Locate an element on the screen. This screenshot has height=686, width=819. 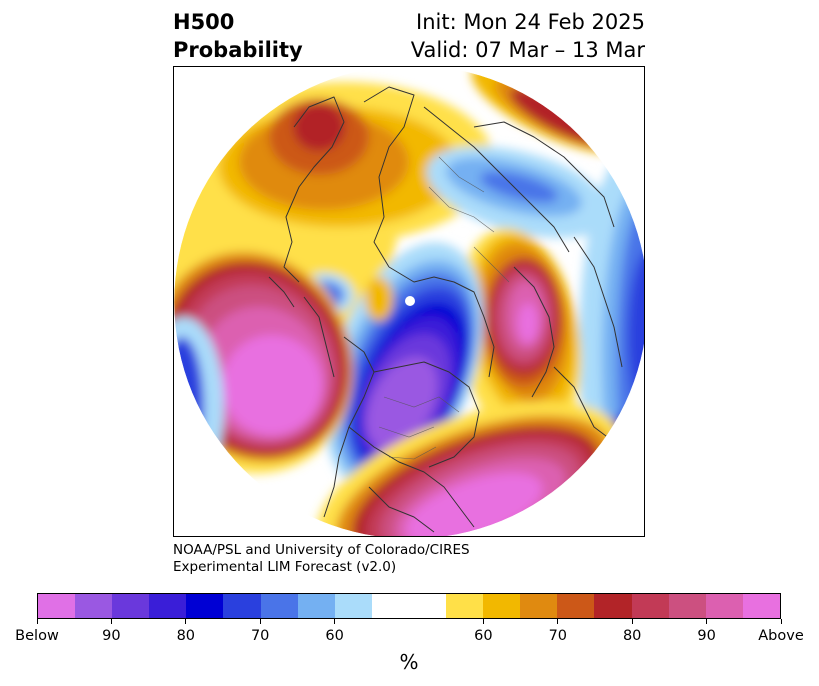
colorbar-tick-label: Above is located at coordinates (781, 636).